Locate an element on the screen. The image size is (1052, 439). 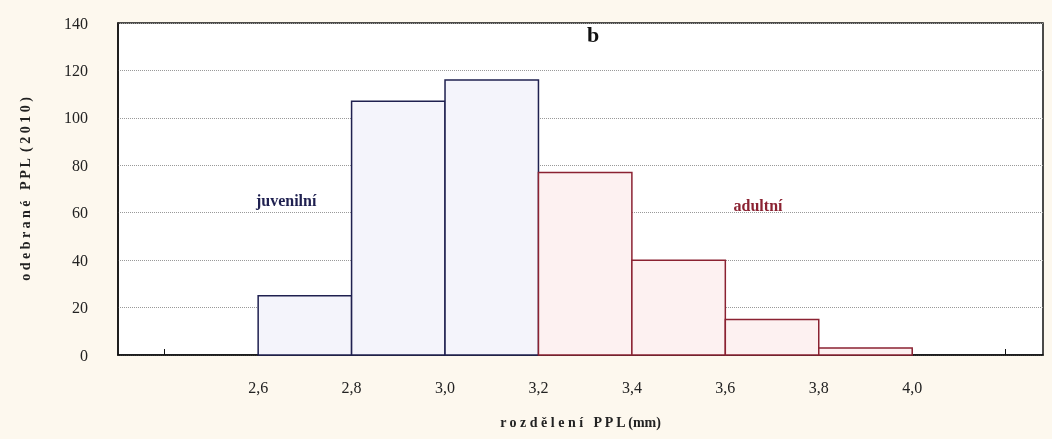
text: juvenilní is located at coordinates (285, 201).